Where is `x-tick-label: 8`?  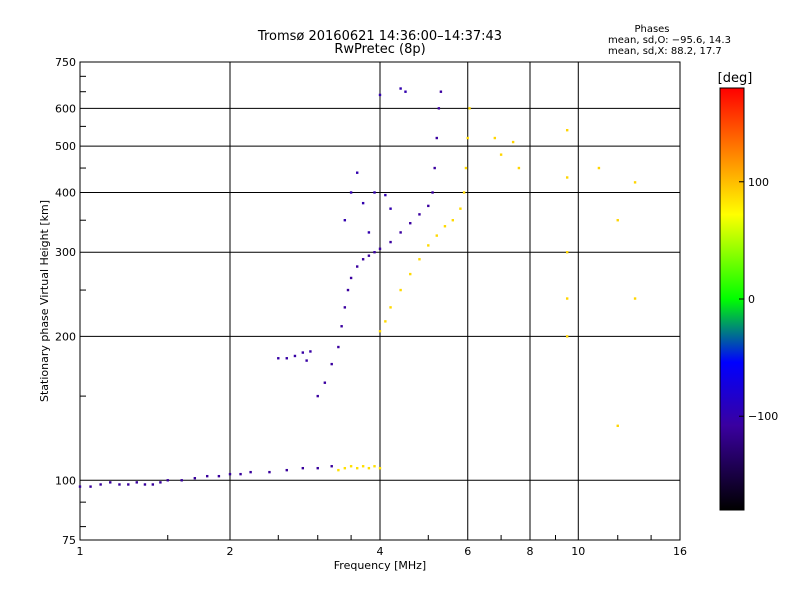 x-tick-label: 8 is located at coordinates (530, 551).